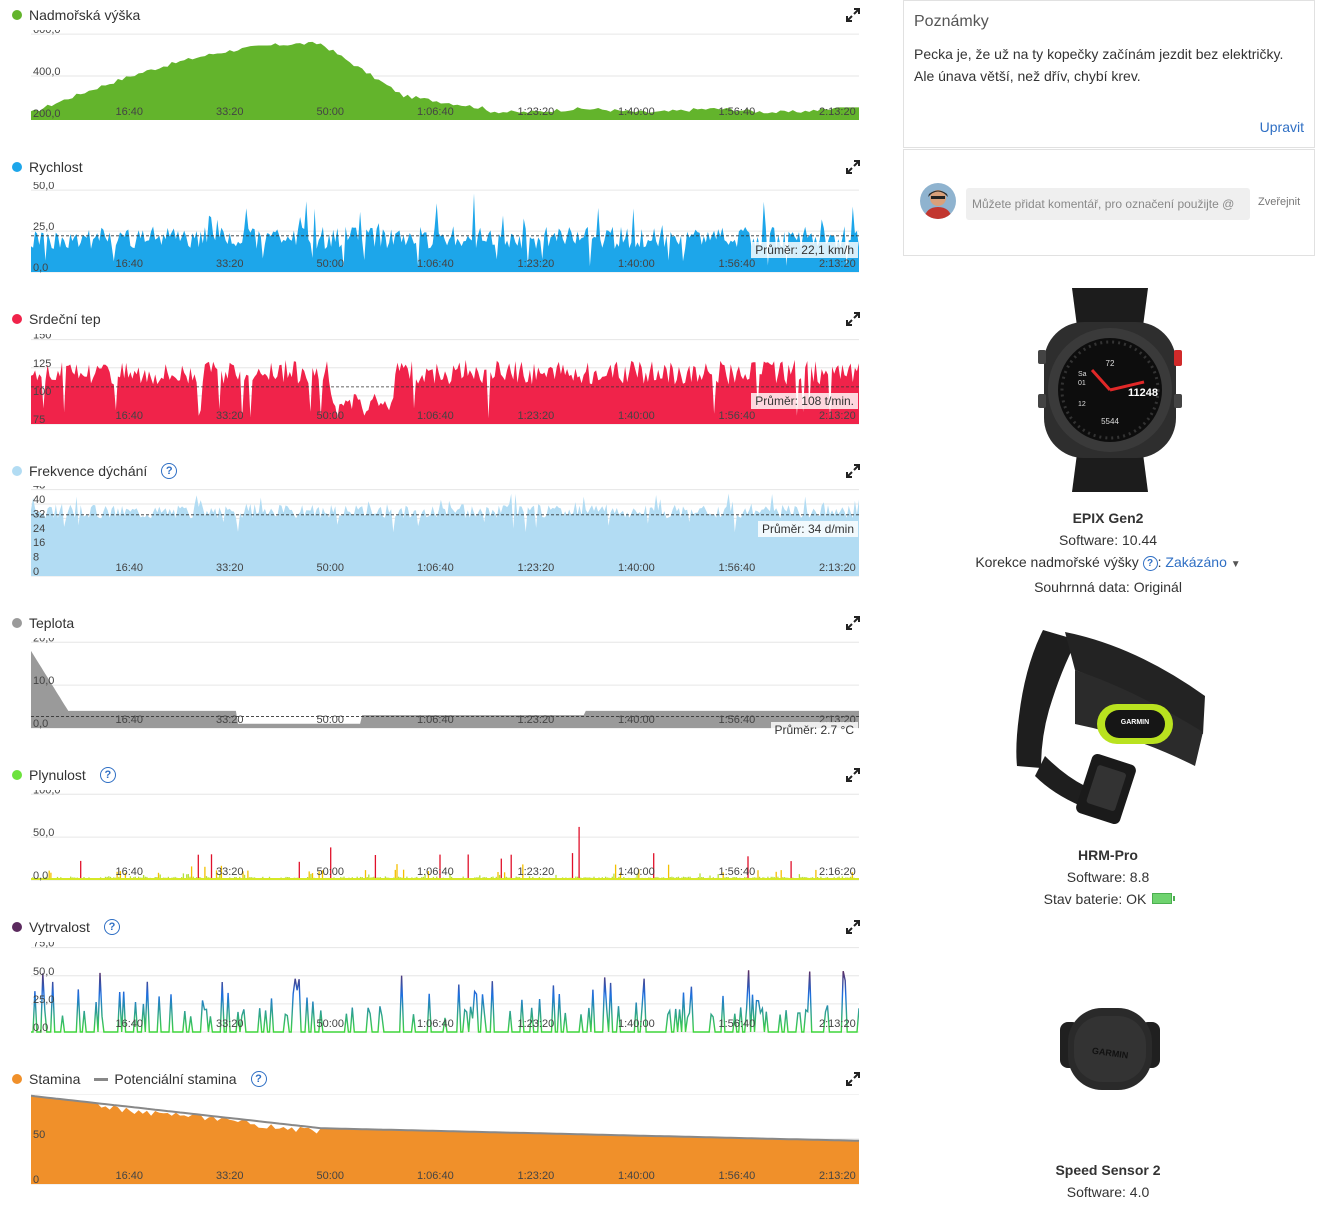  Describe the element at coordinates (1108, 1181) in the screenshot. I see `device-speed-sensor: Speed Sensor 2 Software: 4.0` at that location.